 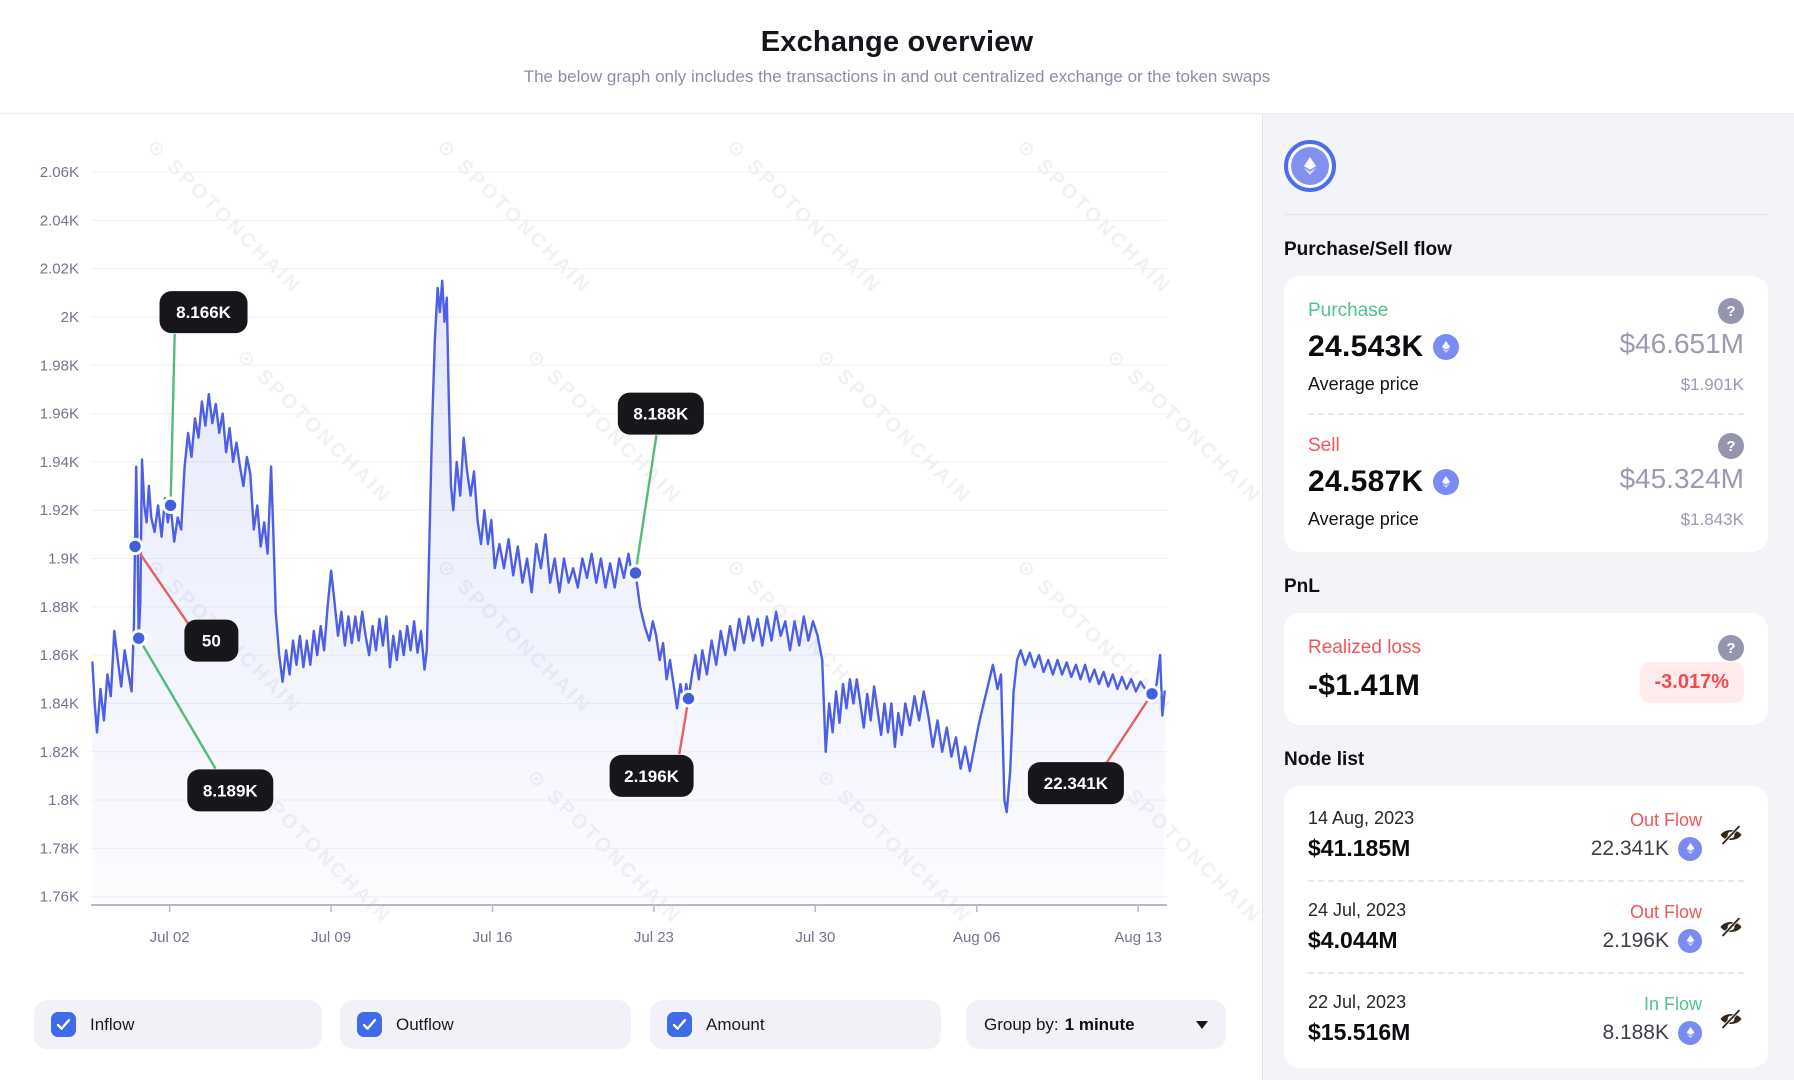 I want to click on y-axis-tick-label: 1.82K, so click(x=59, y=752).